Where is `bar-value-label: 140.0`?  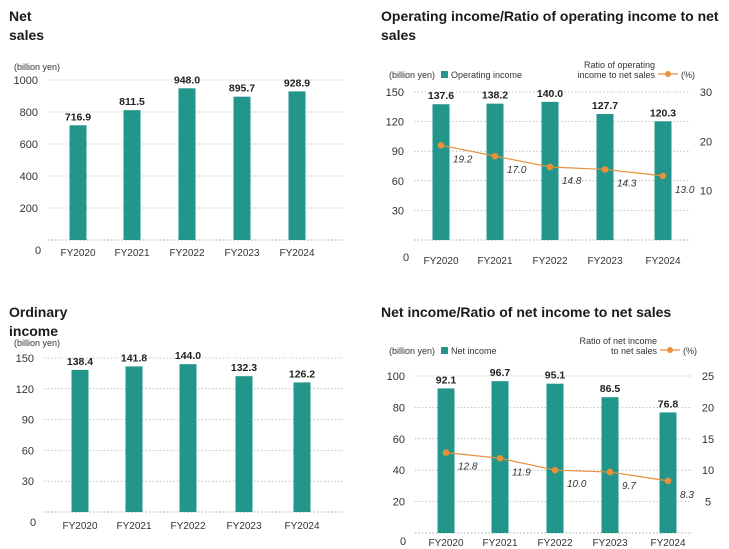 bar-value-label: 140.0 is located at coordinates (550, 94).